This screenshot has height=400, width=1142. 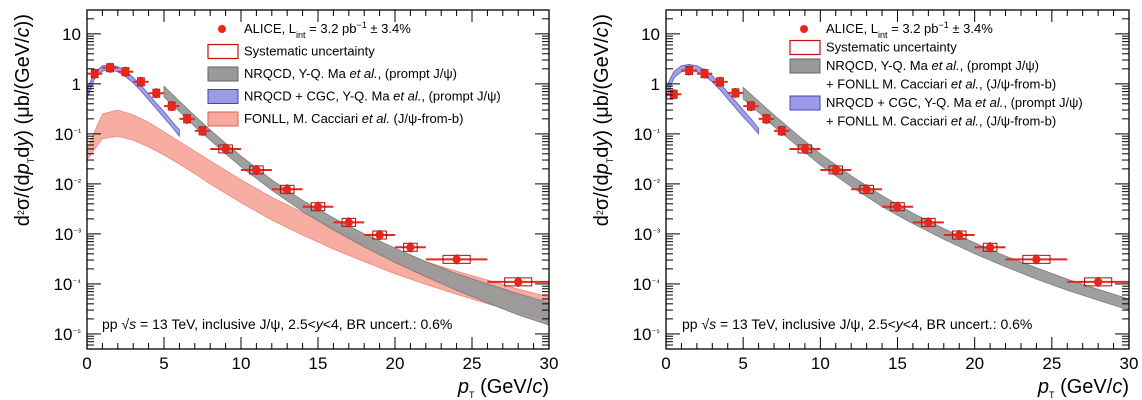 I want to click on annotation-part: s, so click(x=132, y=324).